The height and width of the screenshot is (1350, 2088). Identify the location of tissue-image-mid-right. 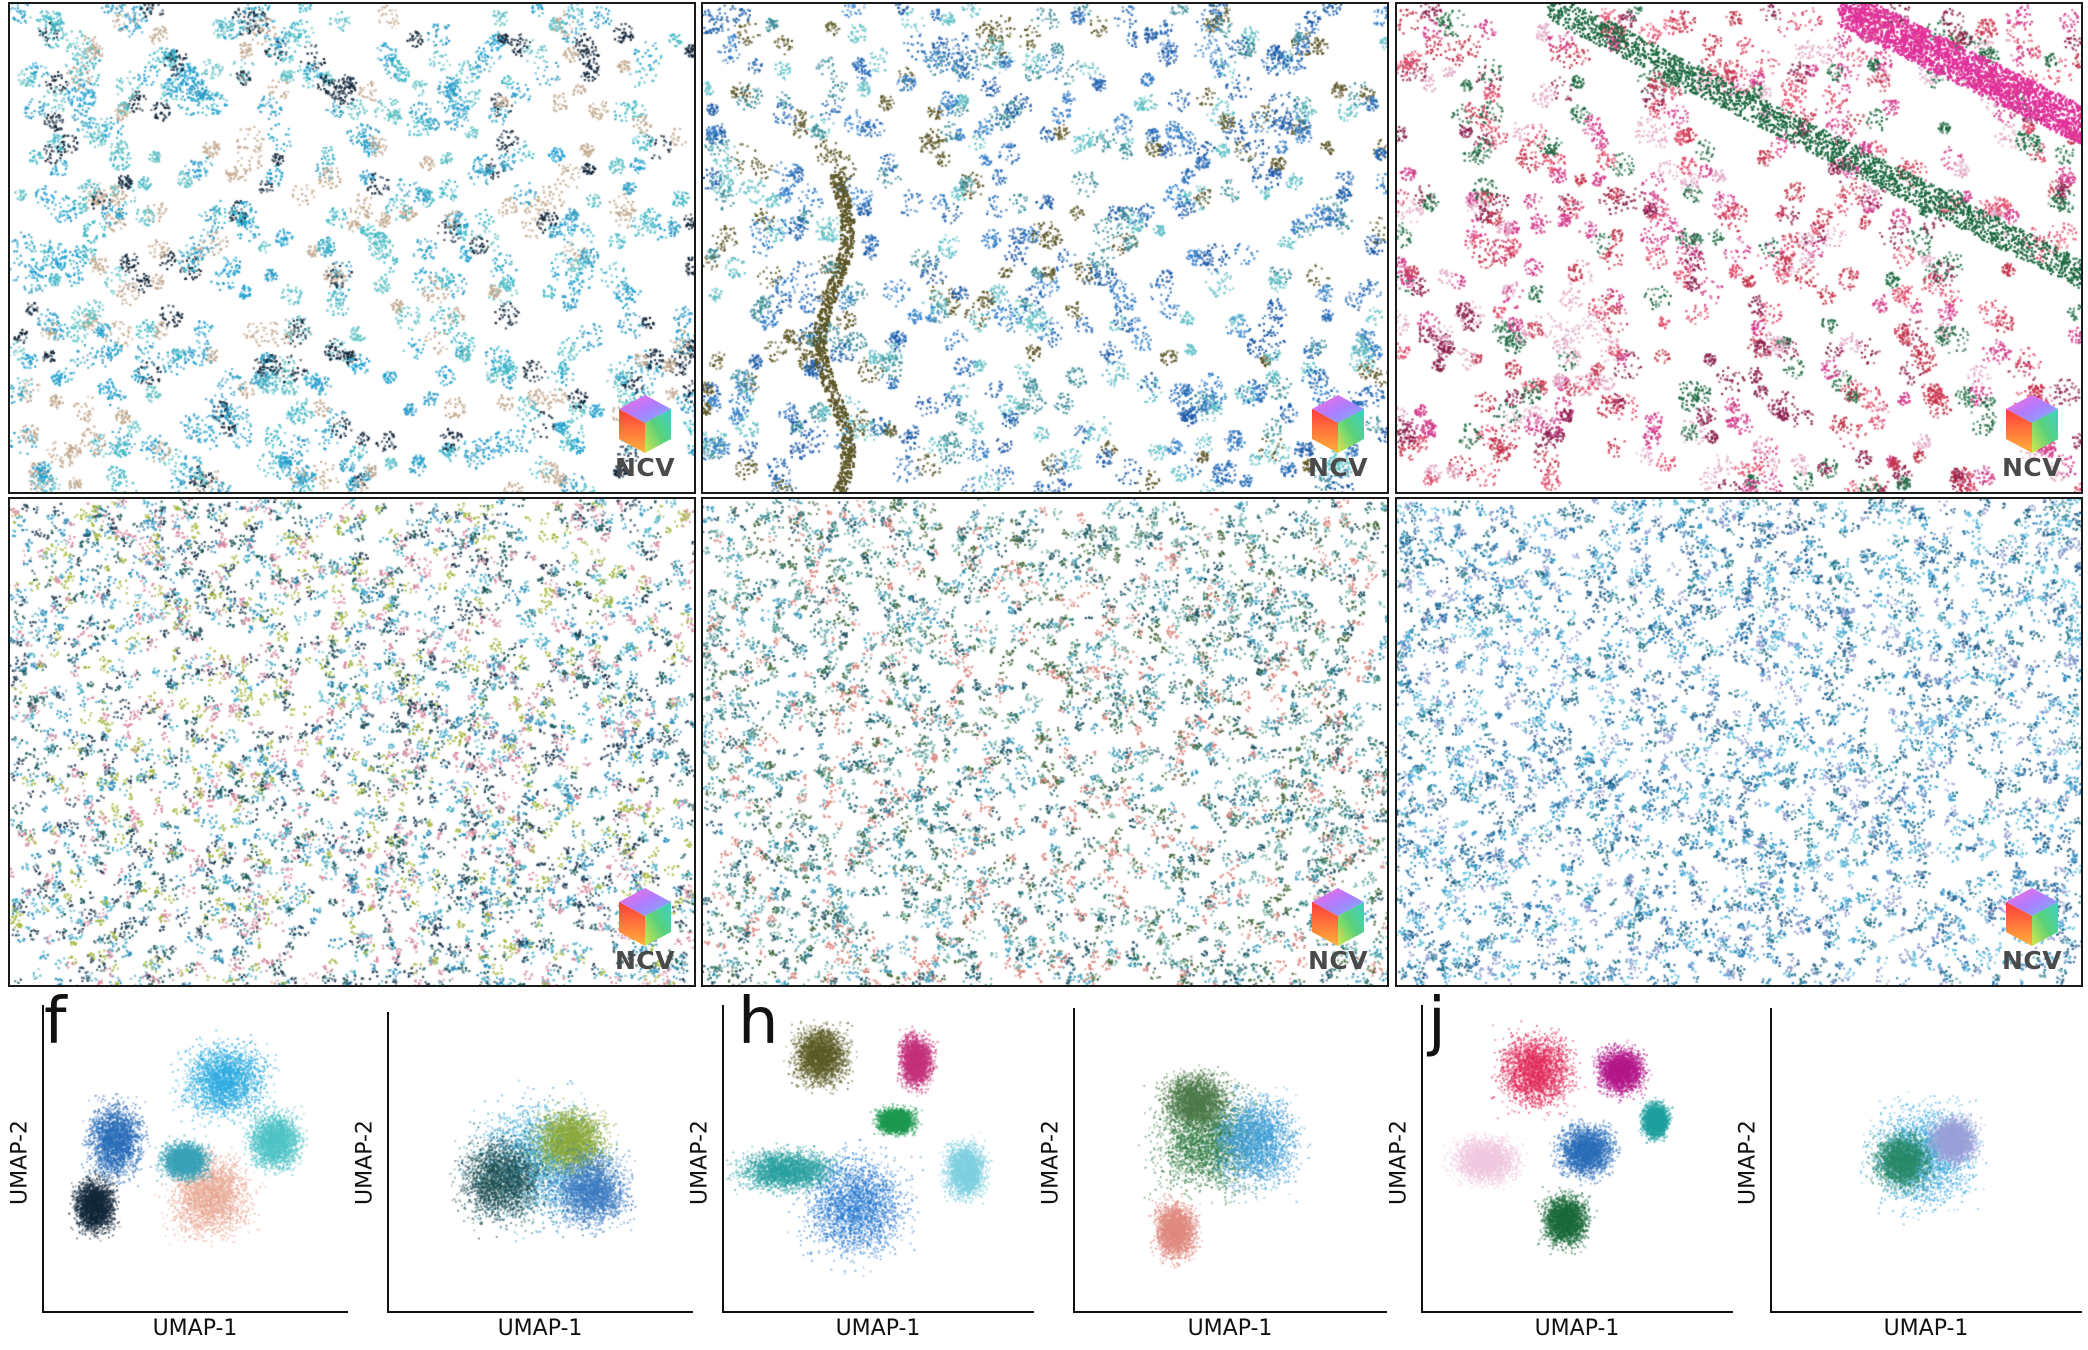
(1739, 742).